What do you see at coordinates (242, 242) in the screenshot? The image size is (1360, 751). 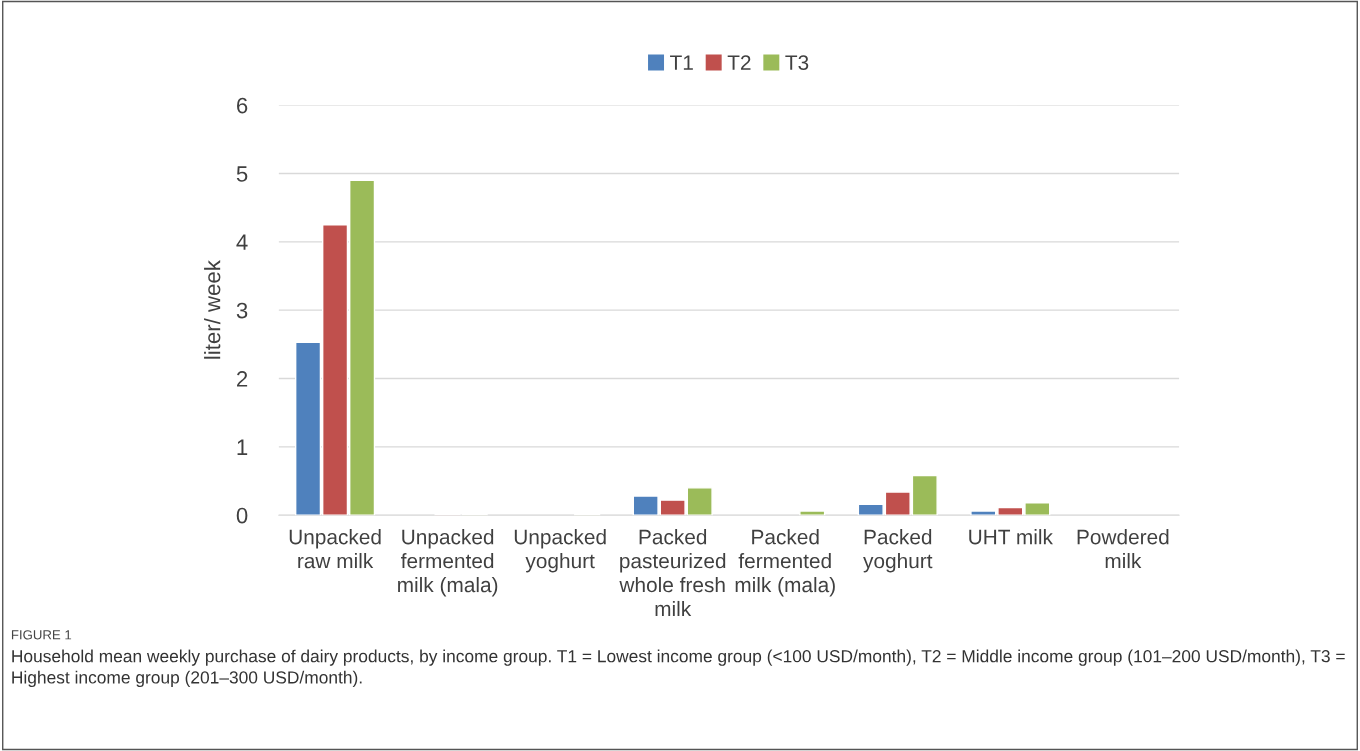 I see `y-tick-label: 4` at bounding box center [242, 242].